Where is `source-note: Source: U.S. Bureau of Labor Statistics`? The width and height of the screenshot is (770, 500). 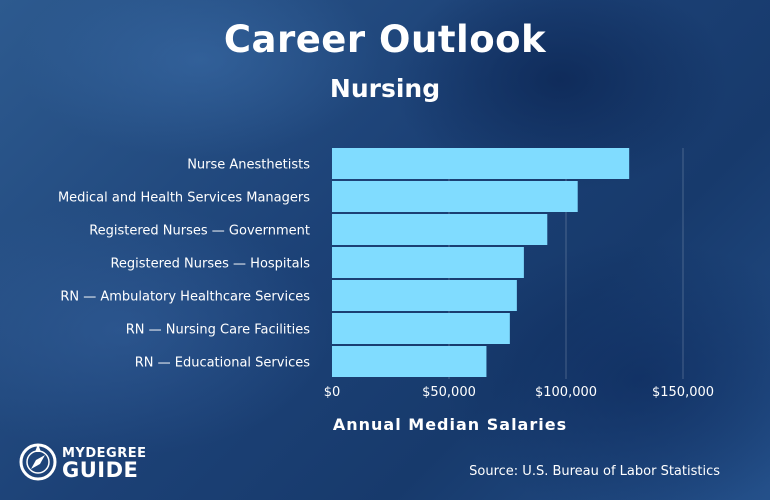 source-note: Source: U.S. Bureau of Labor Statistics is located at coordinates (594, 471).